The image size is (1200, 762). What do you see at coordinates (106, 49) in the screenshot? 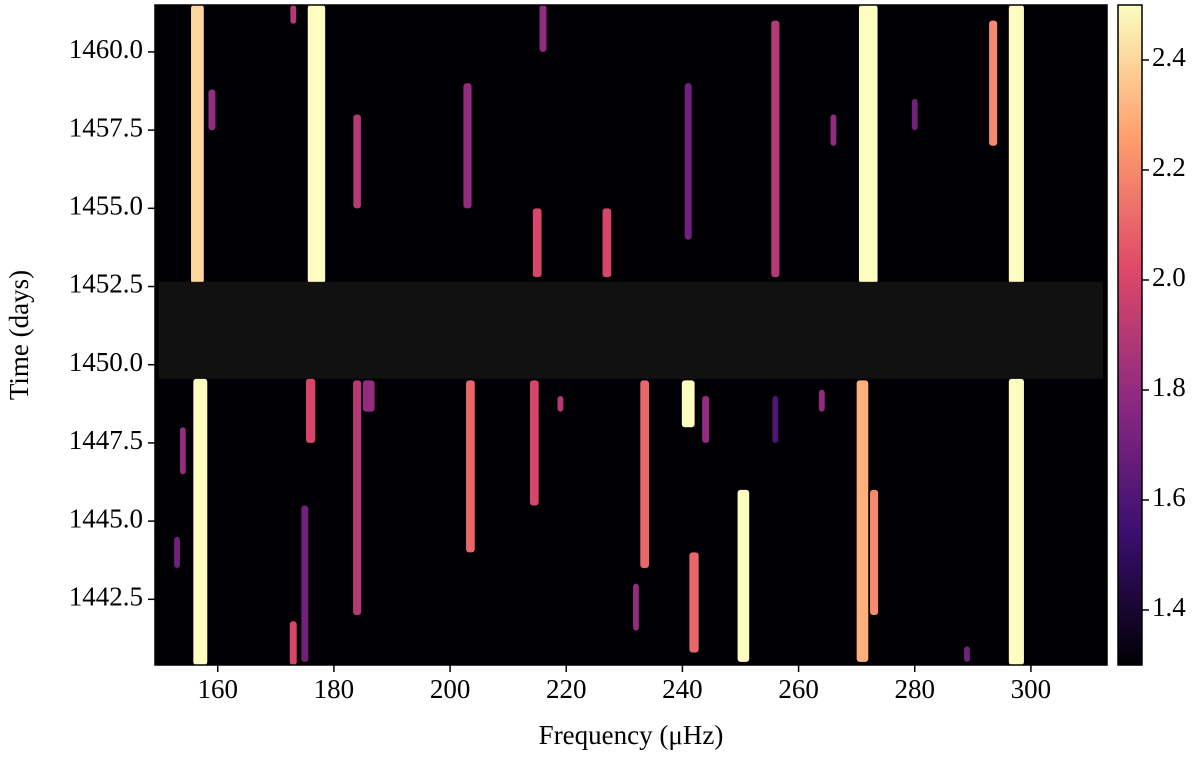
I see `y-tick-label: 1460.0` at bounding box center [106, 49].